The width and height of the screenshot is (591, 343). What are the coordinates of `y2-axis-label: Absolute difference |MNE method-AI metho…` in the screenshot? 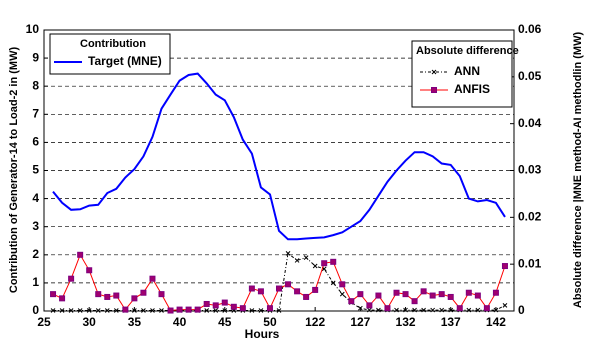 It's located at (578, 170).